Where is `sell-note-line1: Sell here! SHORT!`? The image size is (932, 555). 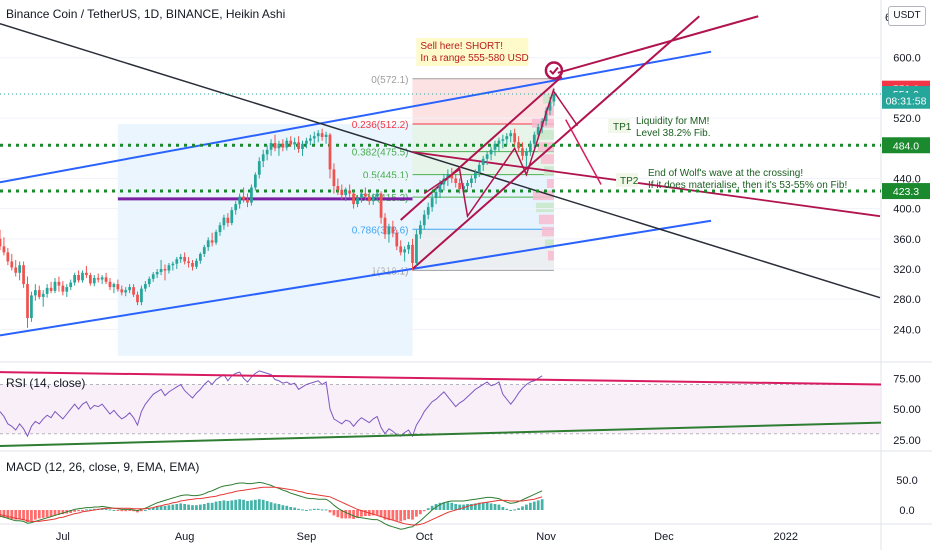 sell-note-line1: Sell here! SHORT! is located at coordinates (461, 46).